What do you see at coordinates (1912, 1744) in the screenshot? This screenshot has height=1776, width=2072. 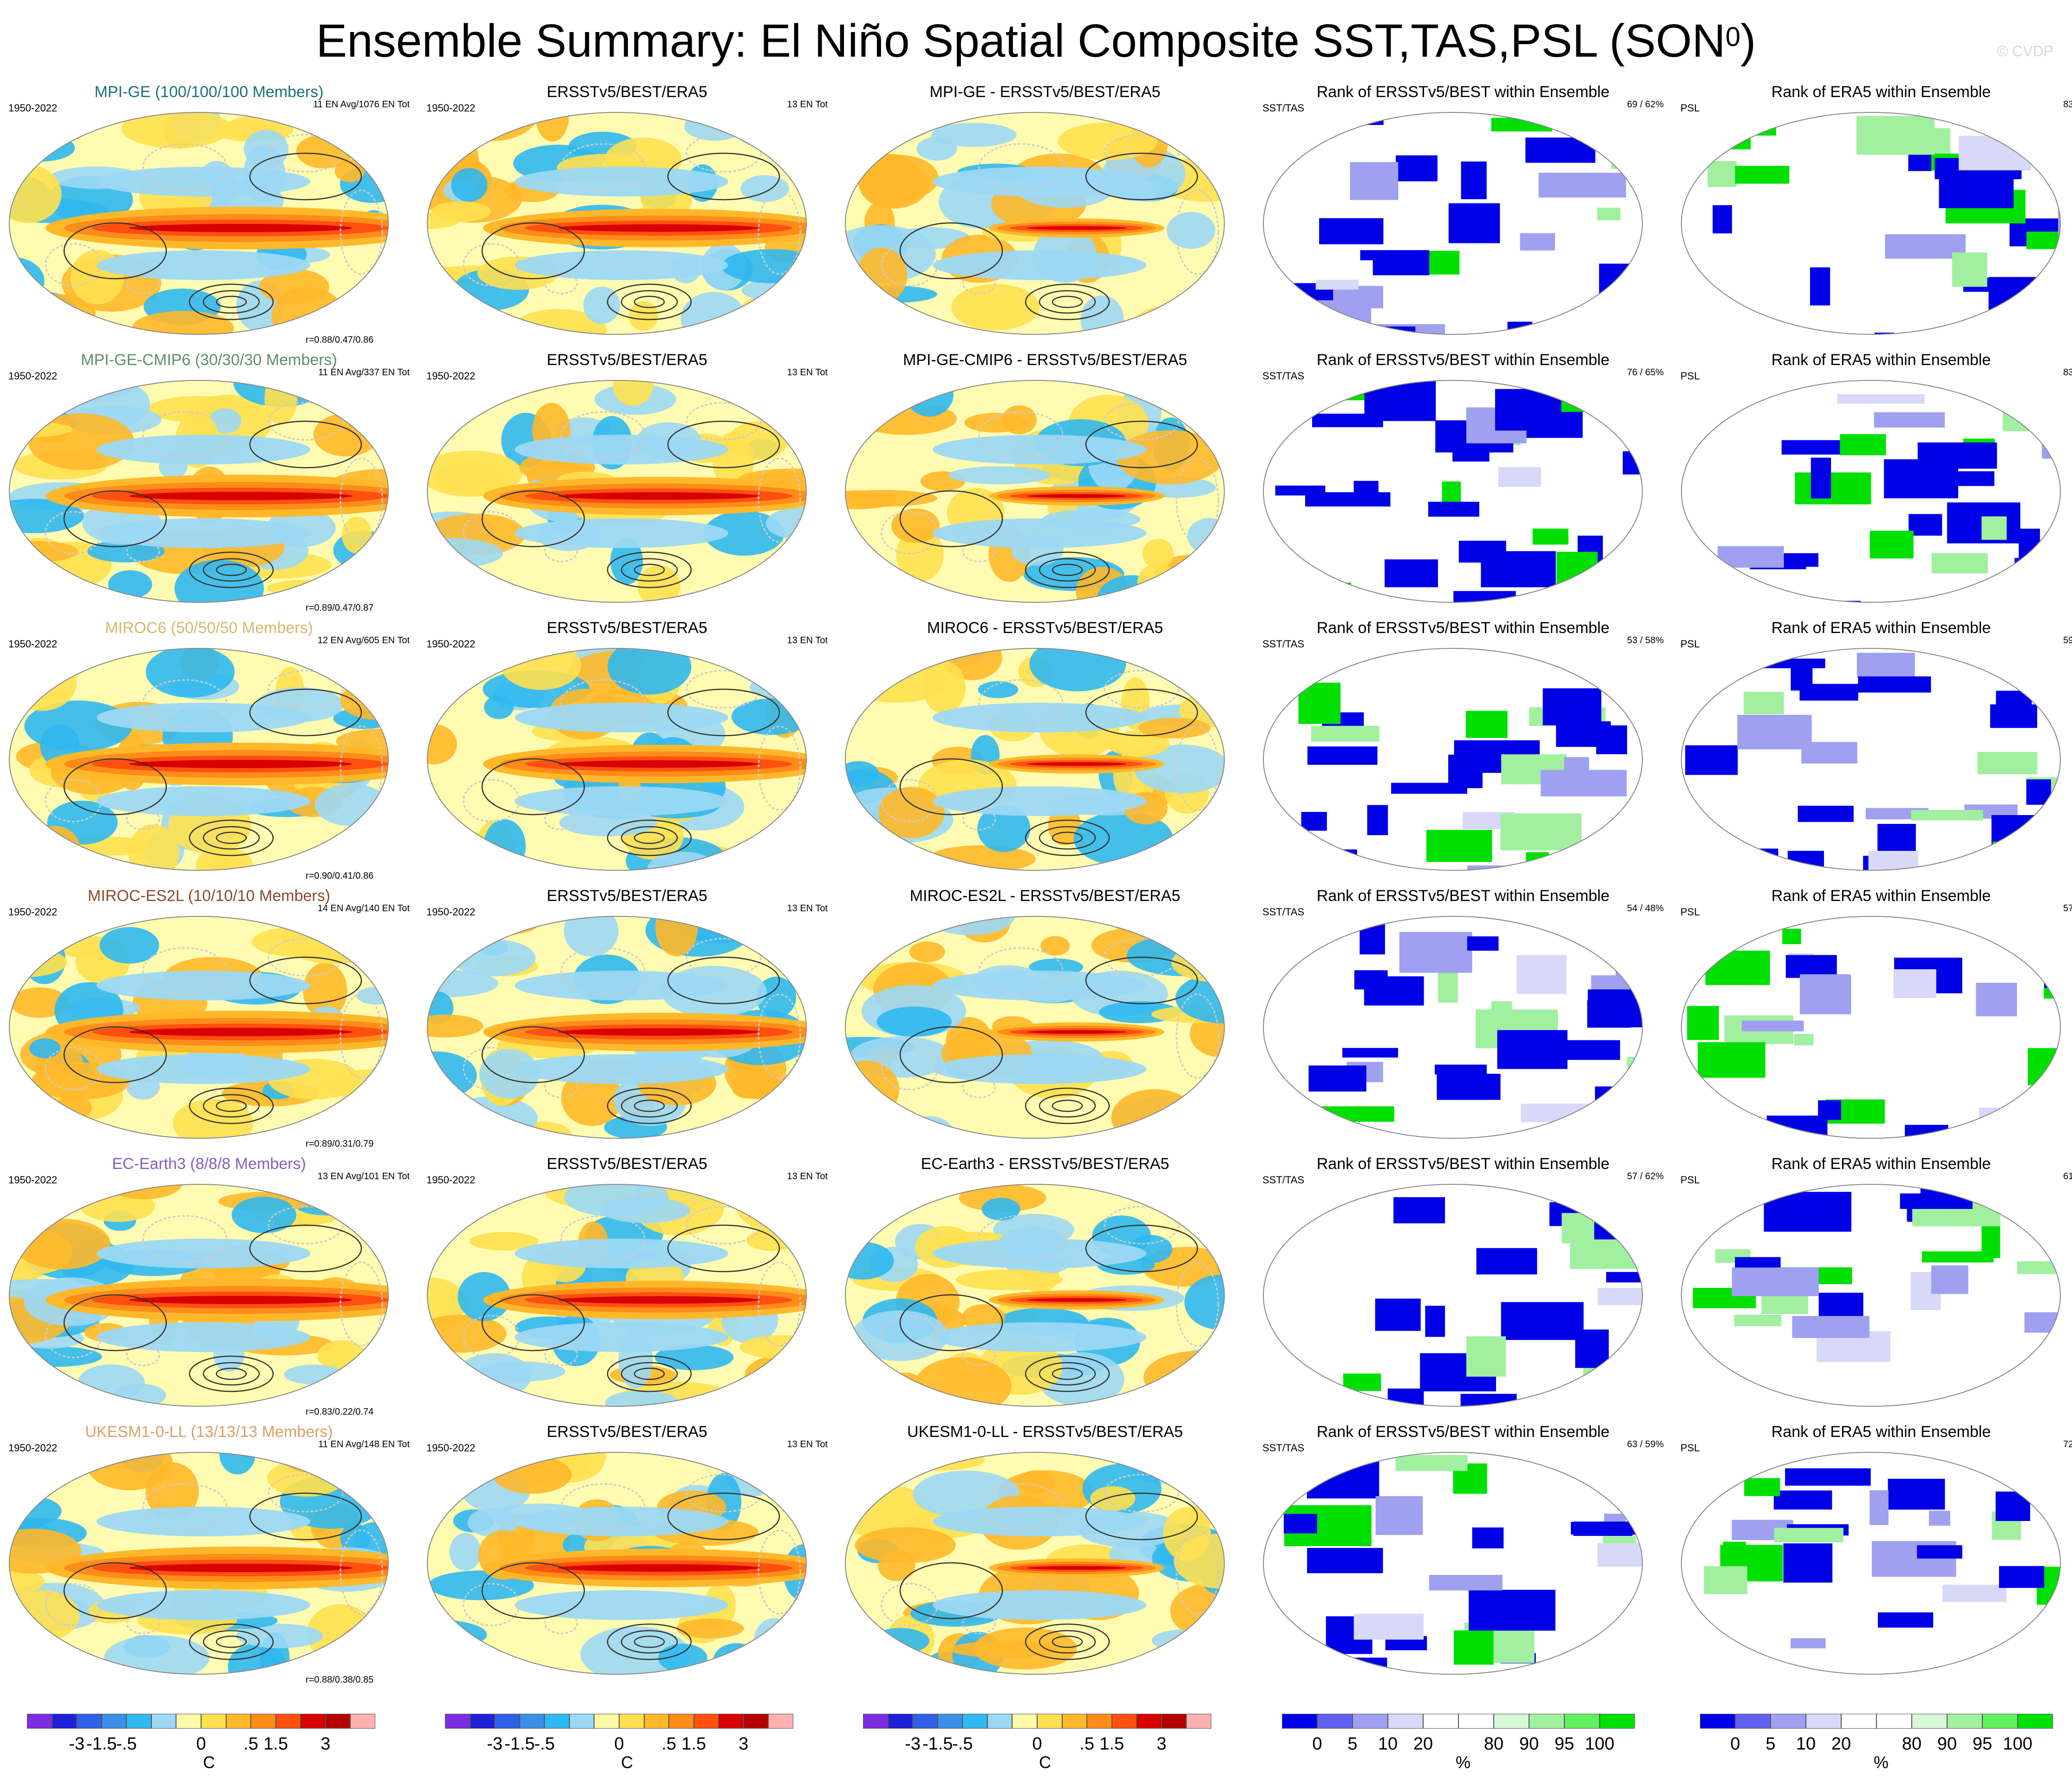 I see `colorbar-tick: 80` at bounding box center [1912, 1744].